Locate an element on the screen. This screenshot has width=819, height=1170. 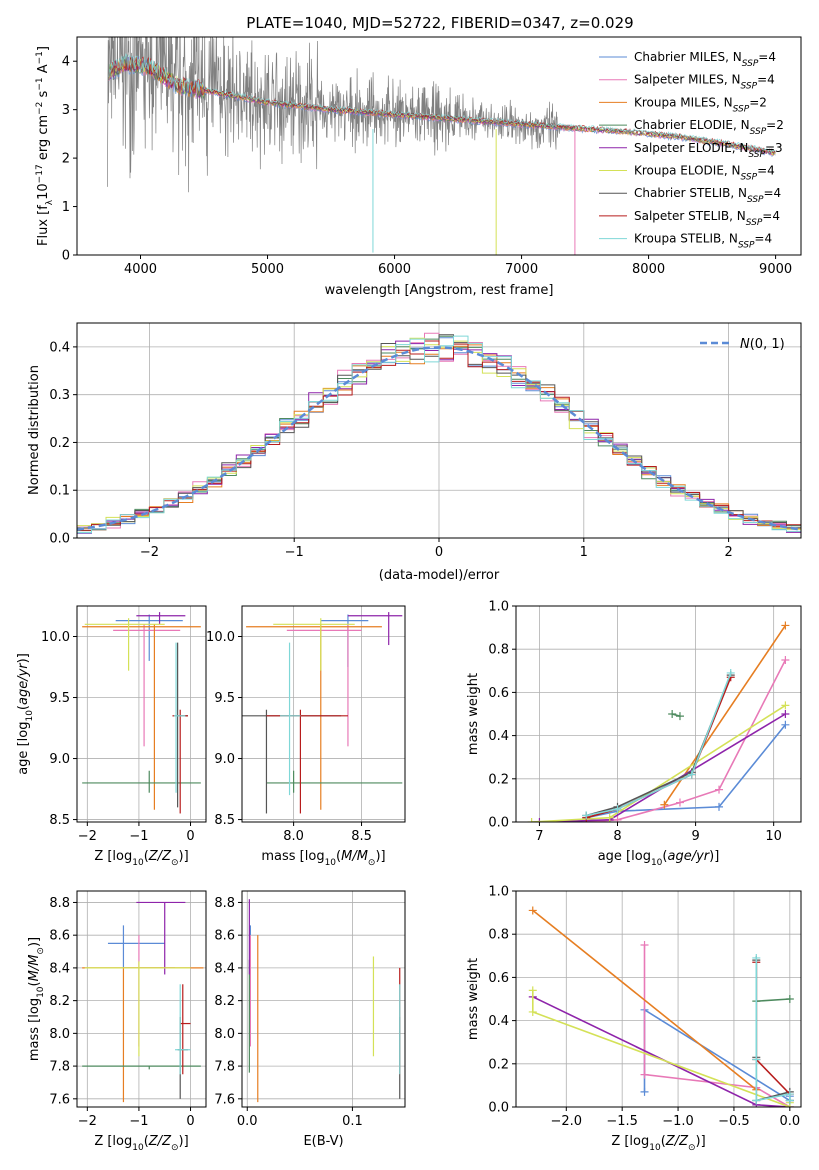
x-tick-label: −1 is located at coordinates (138, 836).